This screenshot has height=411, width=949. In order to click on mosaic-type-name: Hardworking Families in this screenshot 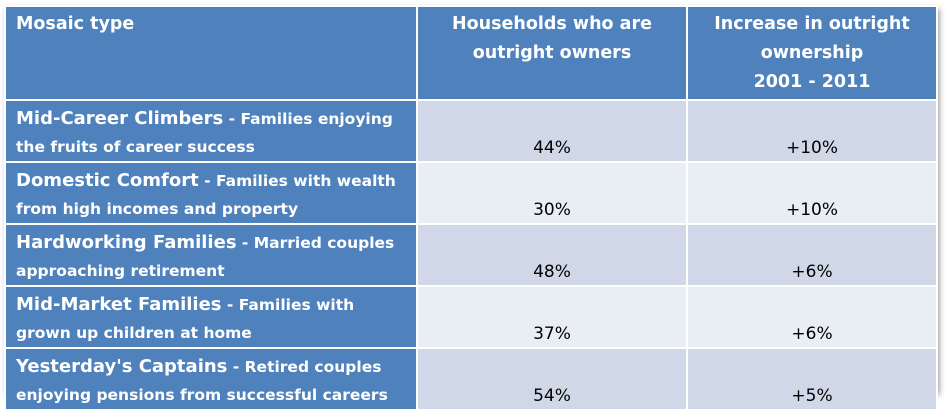, I will do `click(126, 242)`.